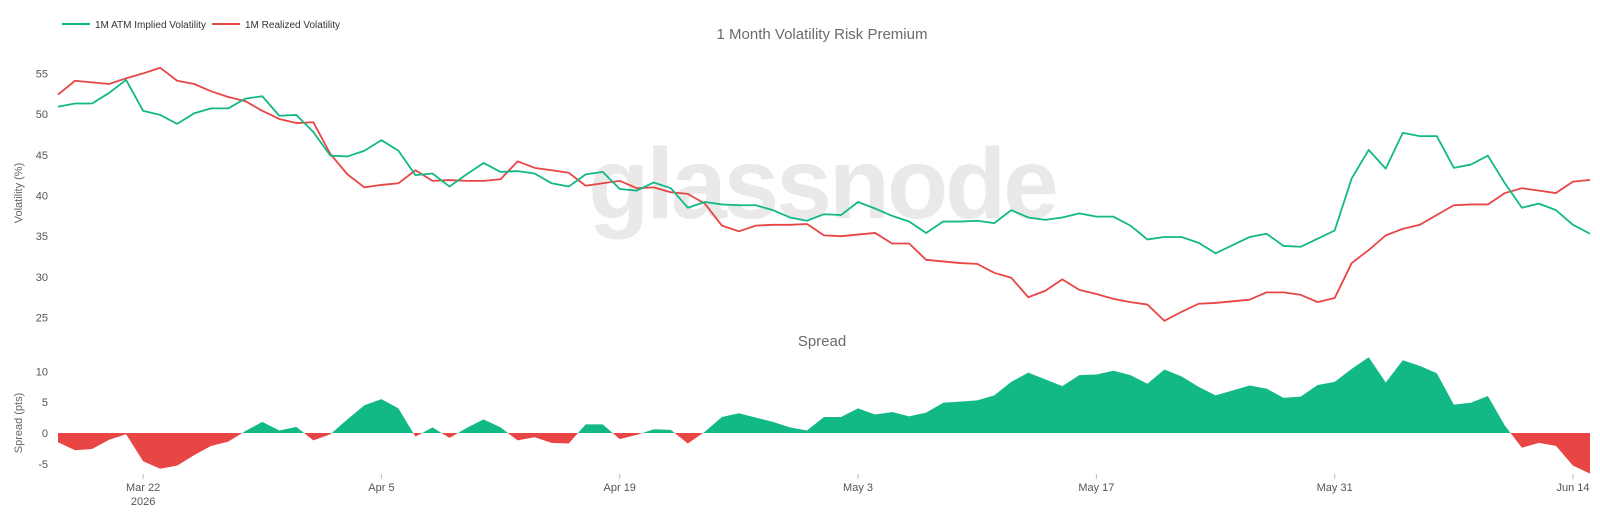 This screenshot has height=516, width=1600. What do you see at coordinates (1335, 488) in the screenshot?
I see `x-tick-label: May 31` at bounding box center [1335, 488].